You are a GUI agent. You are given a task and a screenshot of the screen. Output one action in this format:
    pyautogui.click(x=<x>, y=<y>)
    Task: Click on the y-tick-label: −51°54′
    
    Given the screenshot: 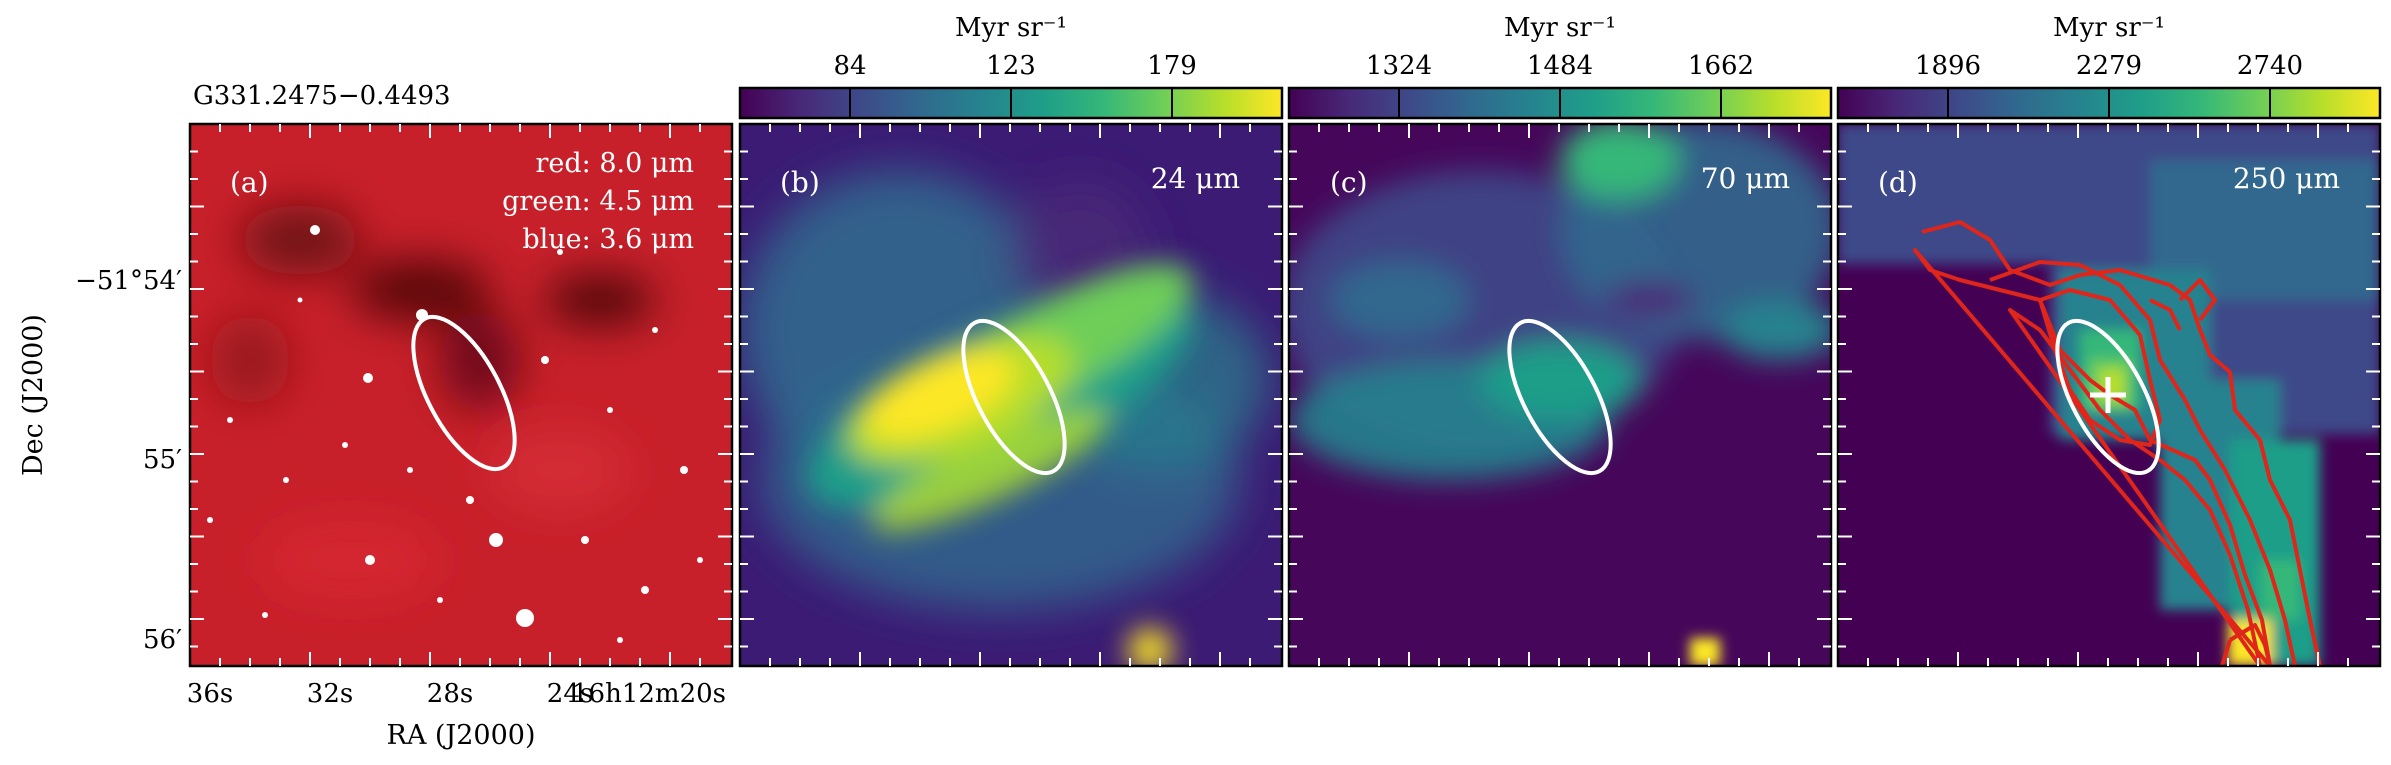 What is the action you would take?
    pyautogui.click(x=128, y=281)
    